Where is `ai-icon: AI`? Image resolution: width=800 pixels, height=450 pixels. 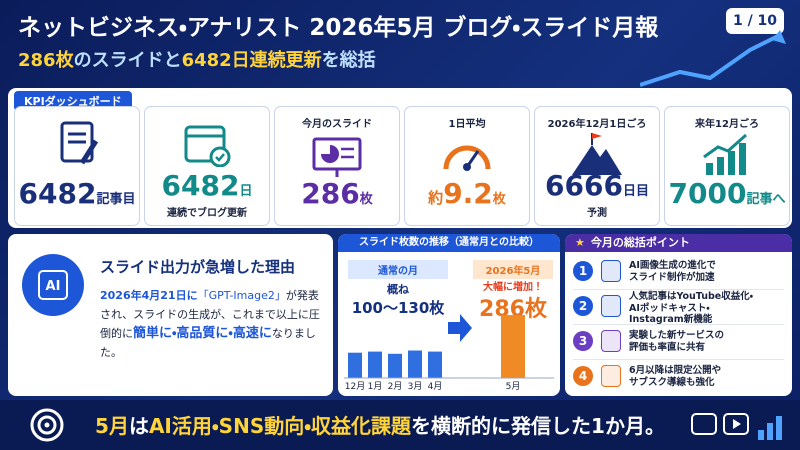 ai-icon: AI is located at coordinates (53, 285).